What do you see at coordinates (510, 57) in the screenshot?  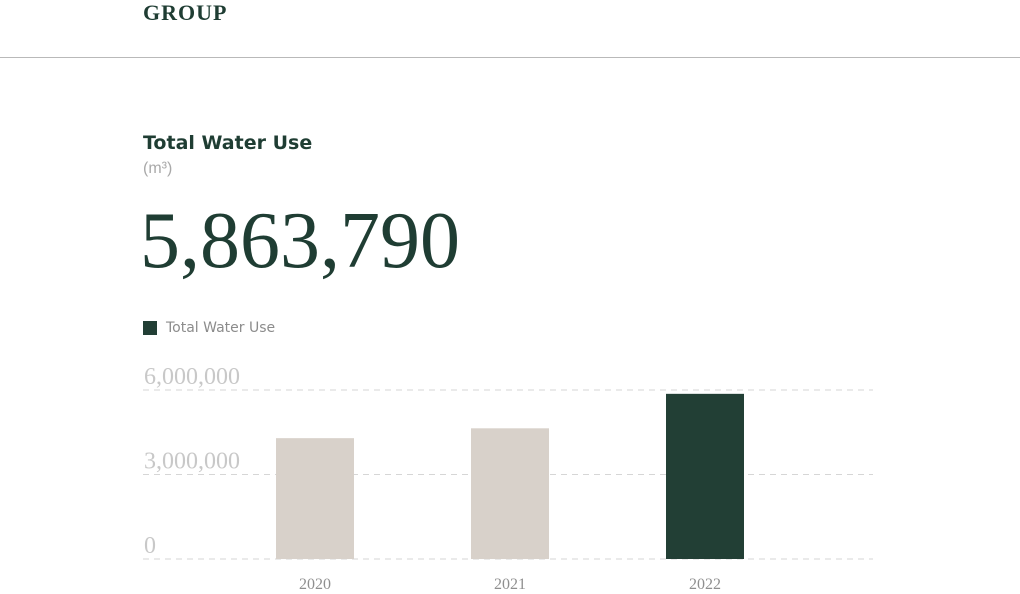 I see `header-divider` at bounding box center [510, 57].